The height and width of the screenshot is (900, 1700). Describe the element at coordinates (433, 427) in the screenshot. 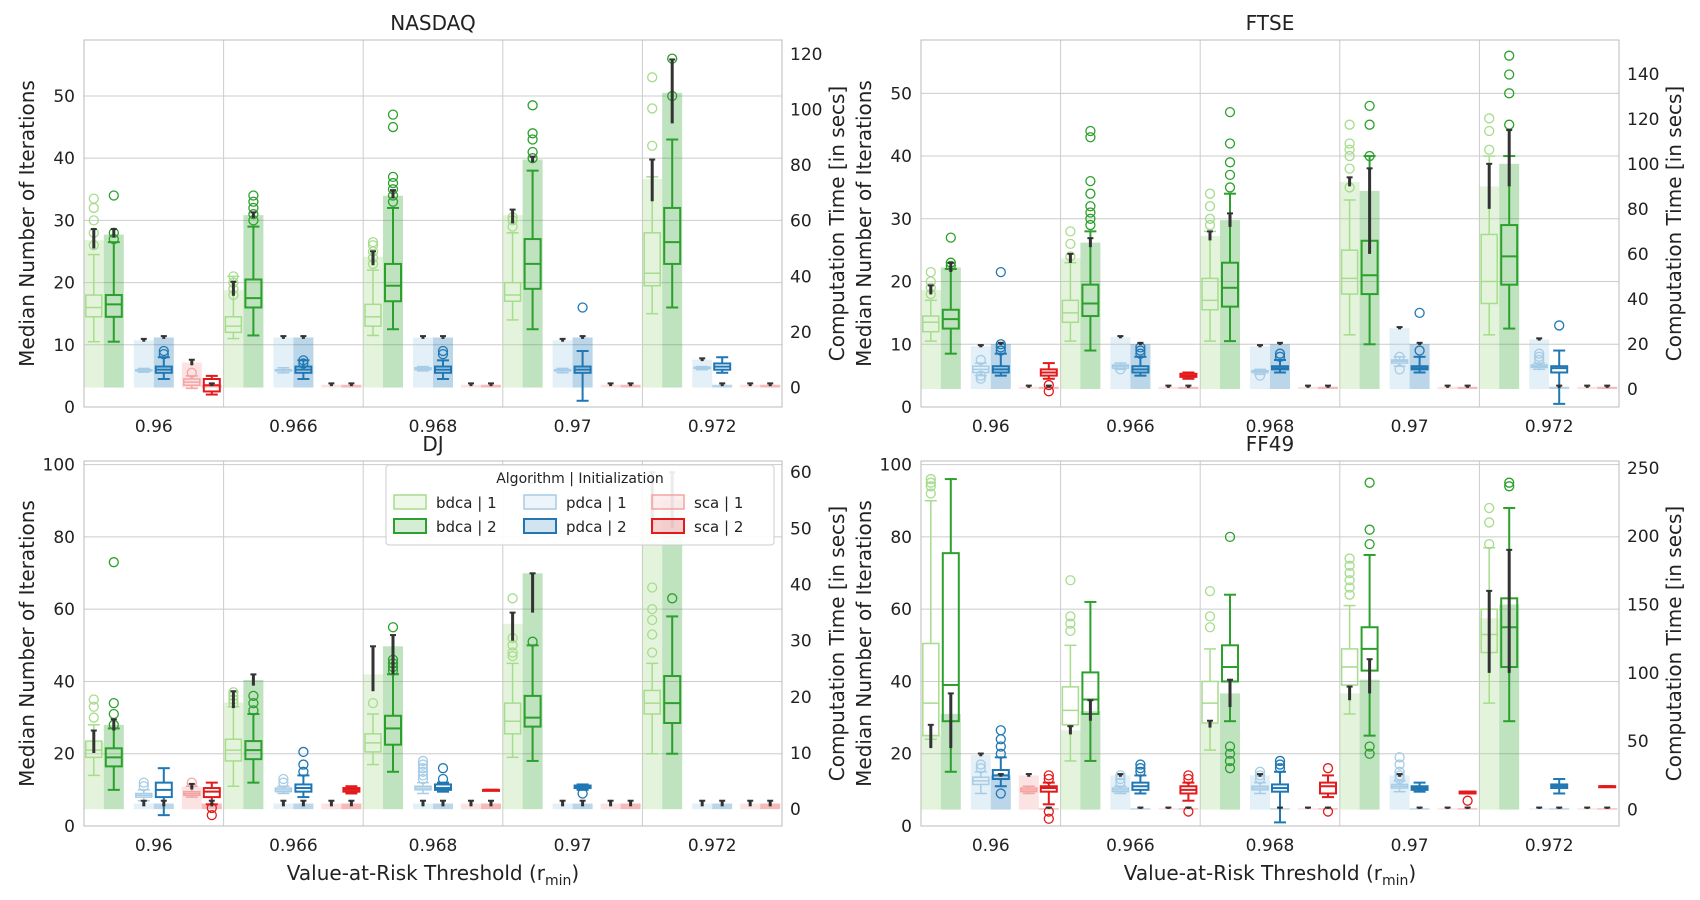

I see `xtick-label: 0.968` at that location.